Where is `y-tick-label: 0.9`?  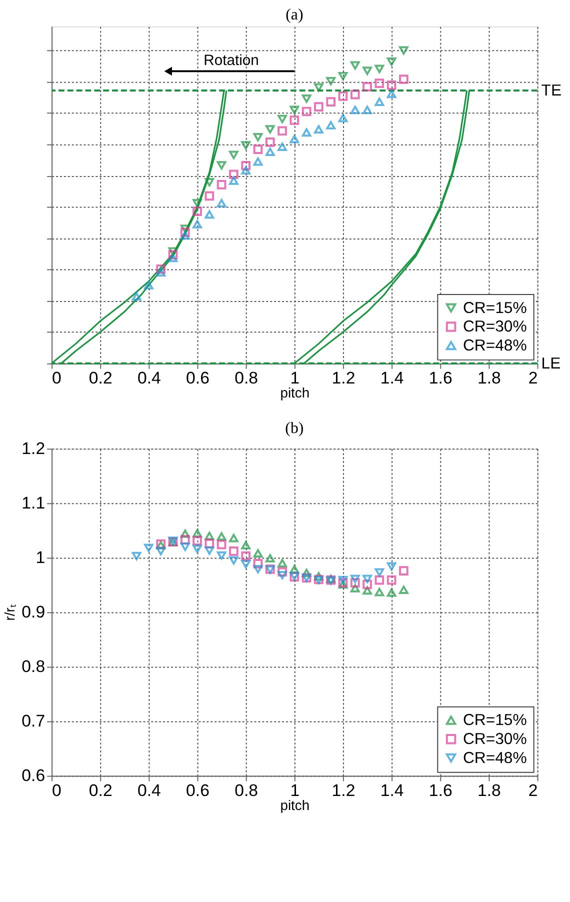 y-tick-label: 0.9 is located at coordinates (34, 612).